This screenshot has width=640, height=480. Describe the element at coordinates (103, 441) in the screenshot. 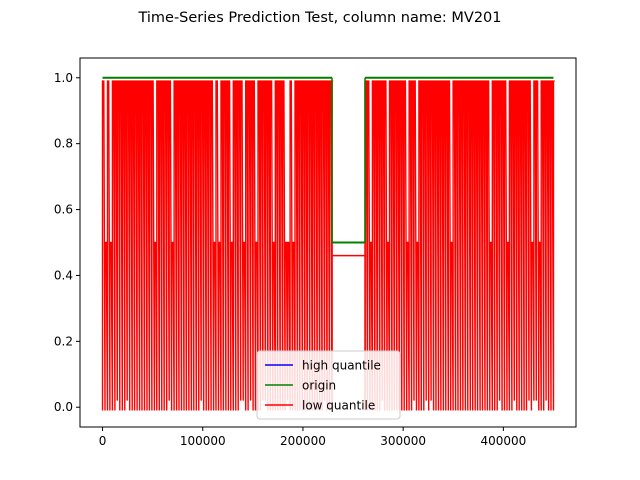

I see `x-tick-label: 0` at that location.